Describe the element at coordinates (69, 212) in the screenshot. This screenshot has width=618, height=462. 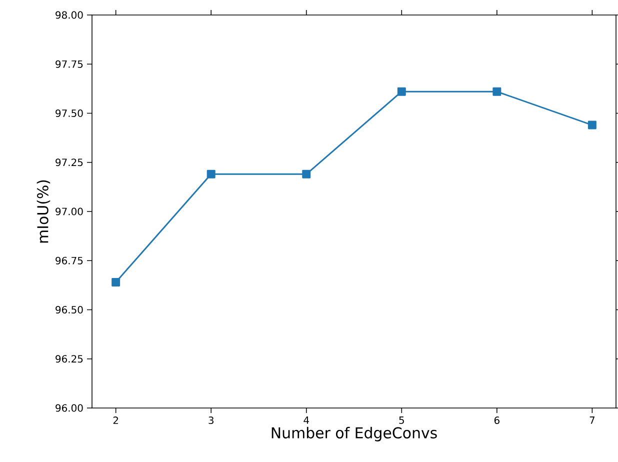
I see `y-tick-label: 97.00` at that location.